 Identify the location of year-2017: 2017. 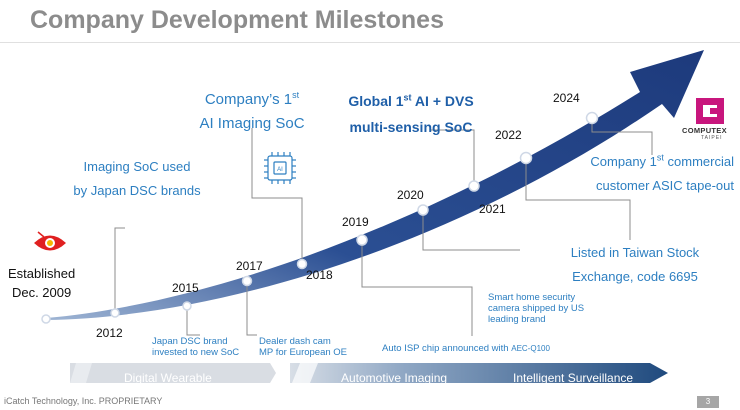
(249, 266).